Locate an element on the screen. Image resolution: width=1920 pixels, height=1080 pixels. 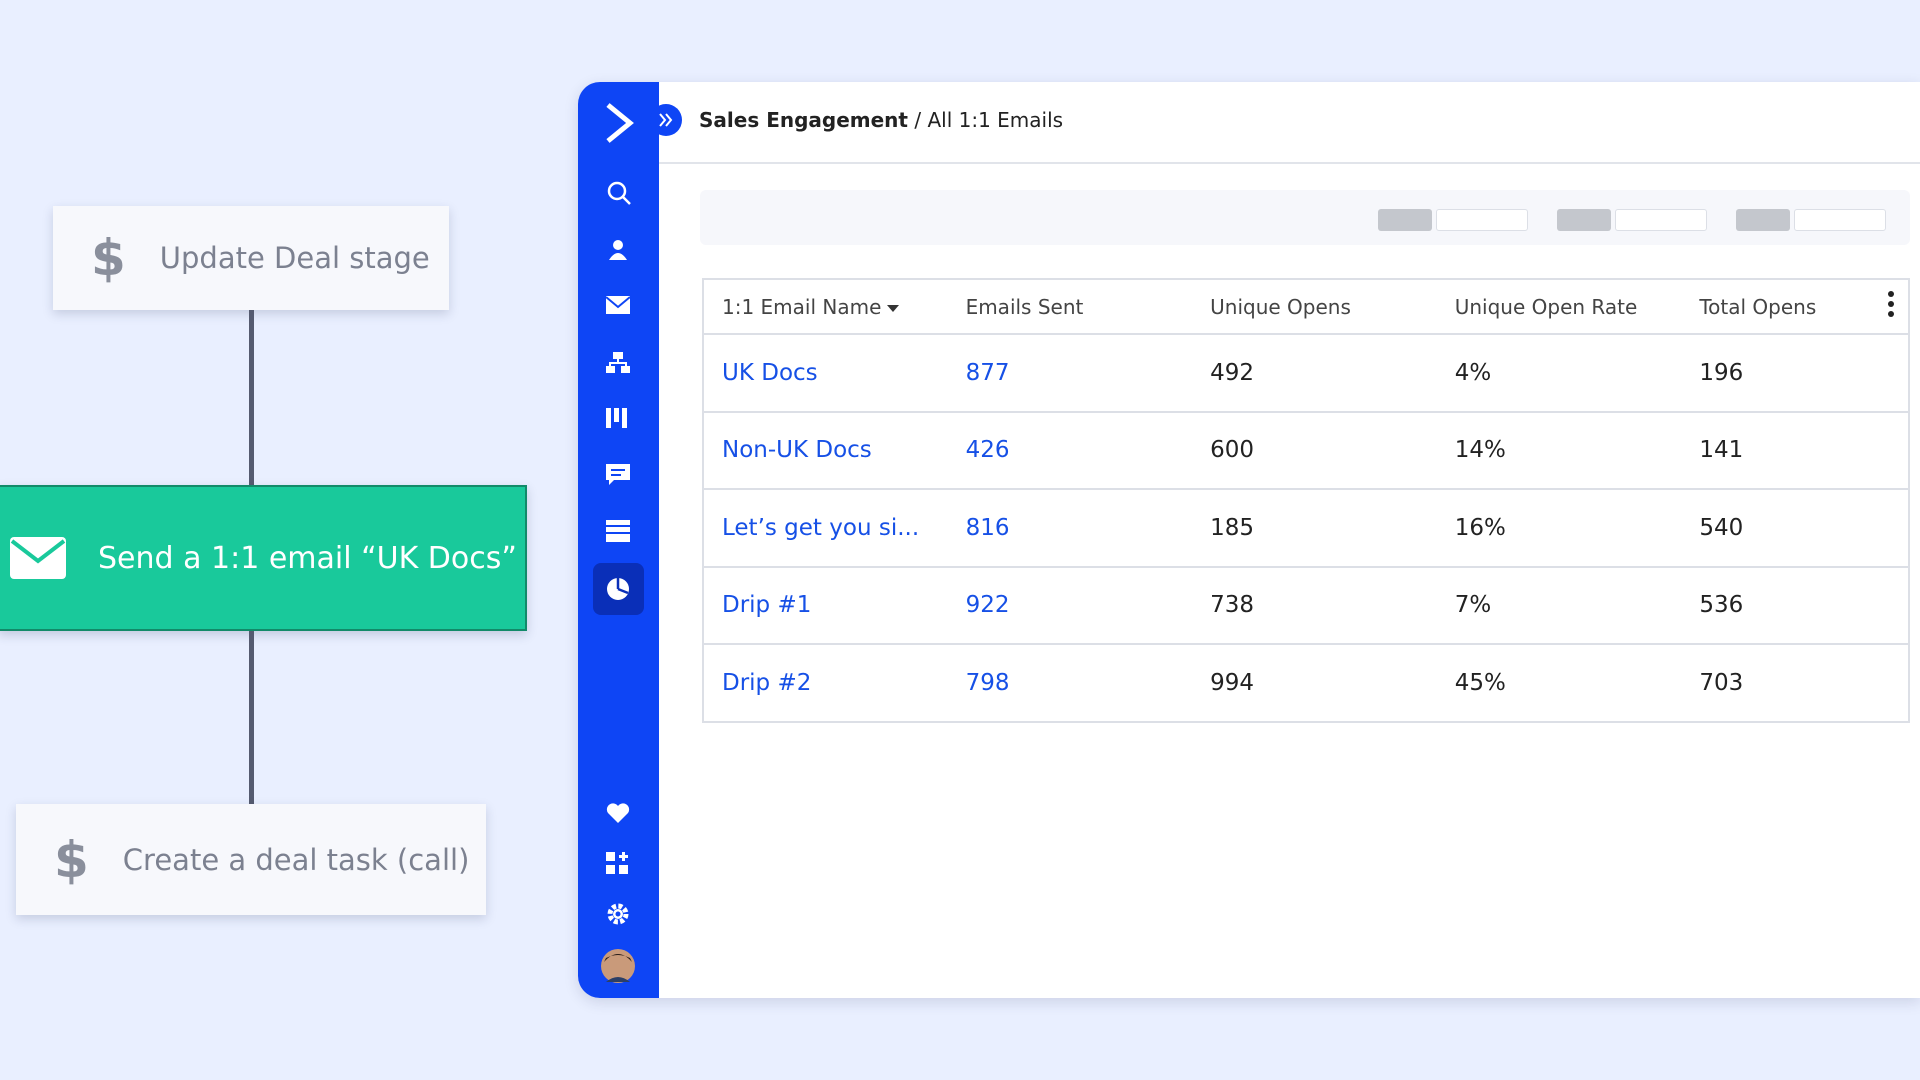
table-cell: Drip #1 is located at coordinates (825, 605).